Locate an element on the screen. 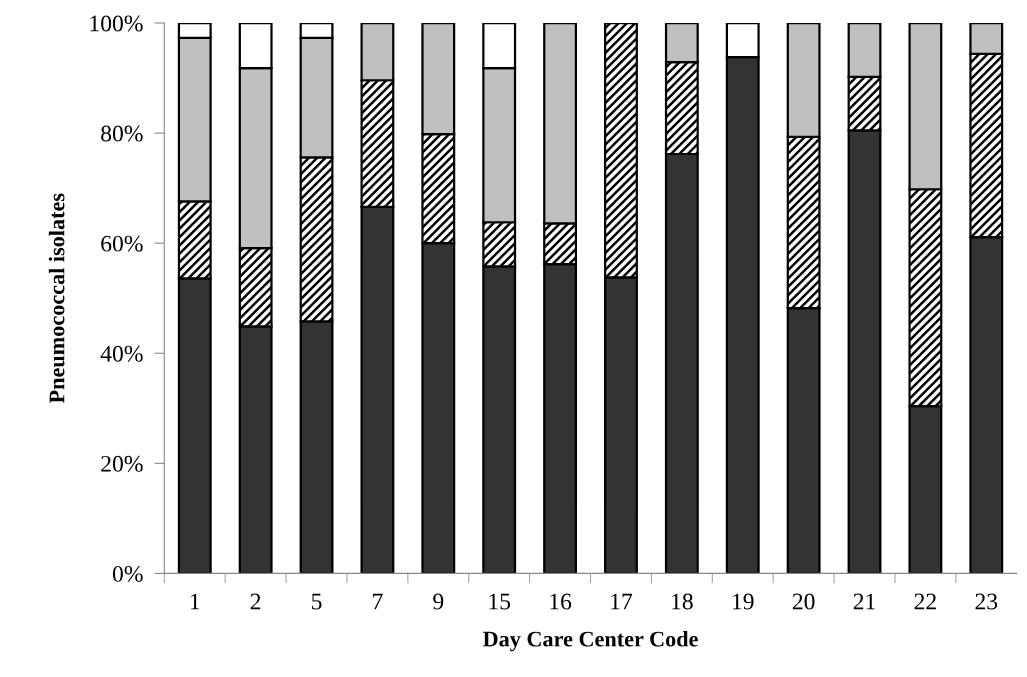 Image resolution: width=1027 pixels, height=677 pixels. y-axis-title: Pneumococcal isolates is located at coordinates (56, 298).